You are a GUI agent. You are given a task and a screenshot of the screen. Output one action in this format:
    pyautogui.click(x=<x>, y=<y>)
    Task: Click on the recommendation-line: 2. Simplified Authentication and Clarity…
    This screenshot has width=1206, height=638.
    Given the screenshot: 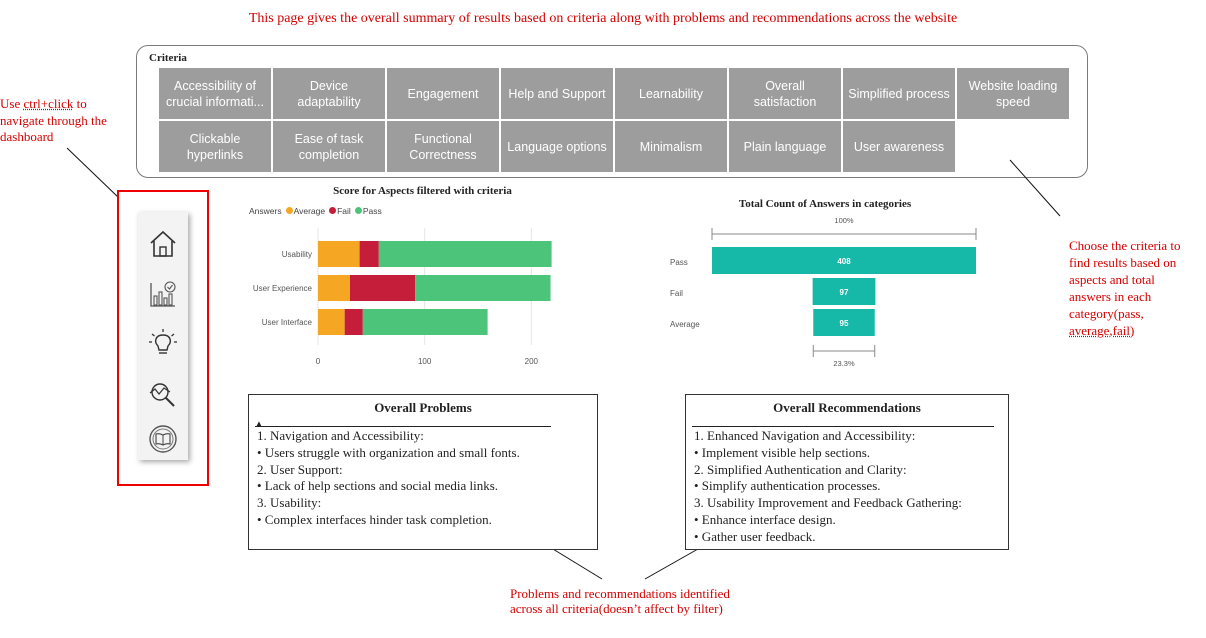 What is the action you would take?
    pyautogui.click(x=800, y=469)
    